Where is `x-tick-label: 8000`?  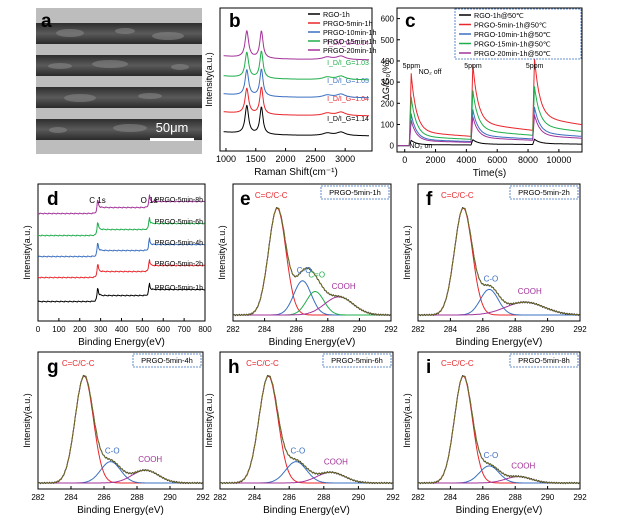 x-tick-label: 8000 is located at coordinates (528, 160).